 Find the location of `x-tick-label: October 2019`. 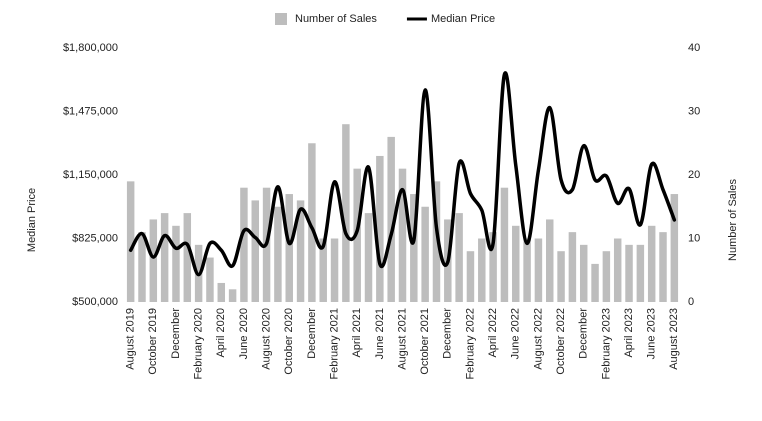

x-tick-label: October 2019 is located at coordinates (153, 341).